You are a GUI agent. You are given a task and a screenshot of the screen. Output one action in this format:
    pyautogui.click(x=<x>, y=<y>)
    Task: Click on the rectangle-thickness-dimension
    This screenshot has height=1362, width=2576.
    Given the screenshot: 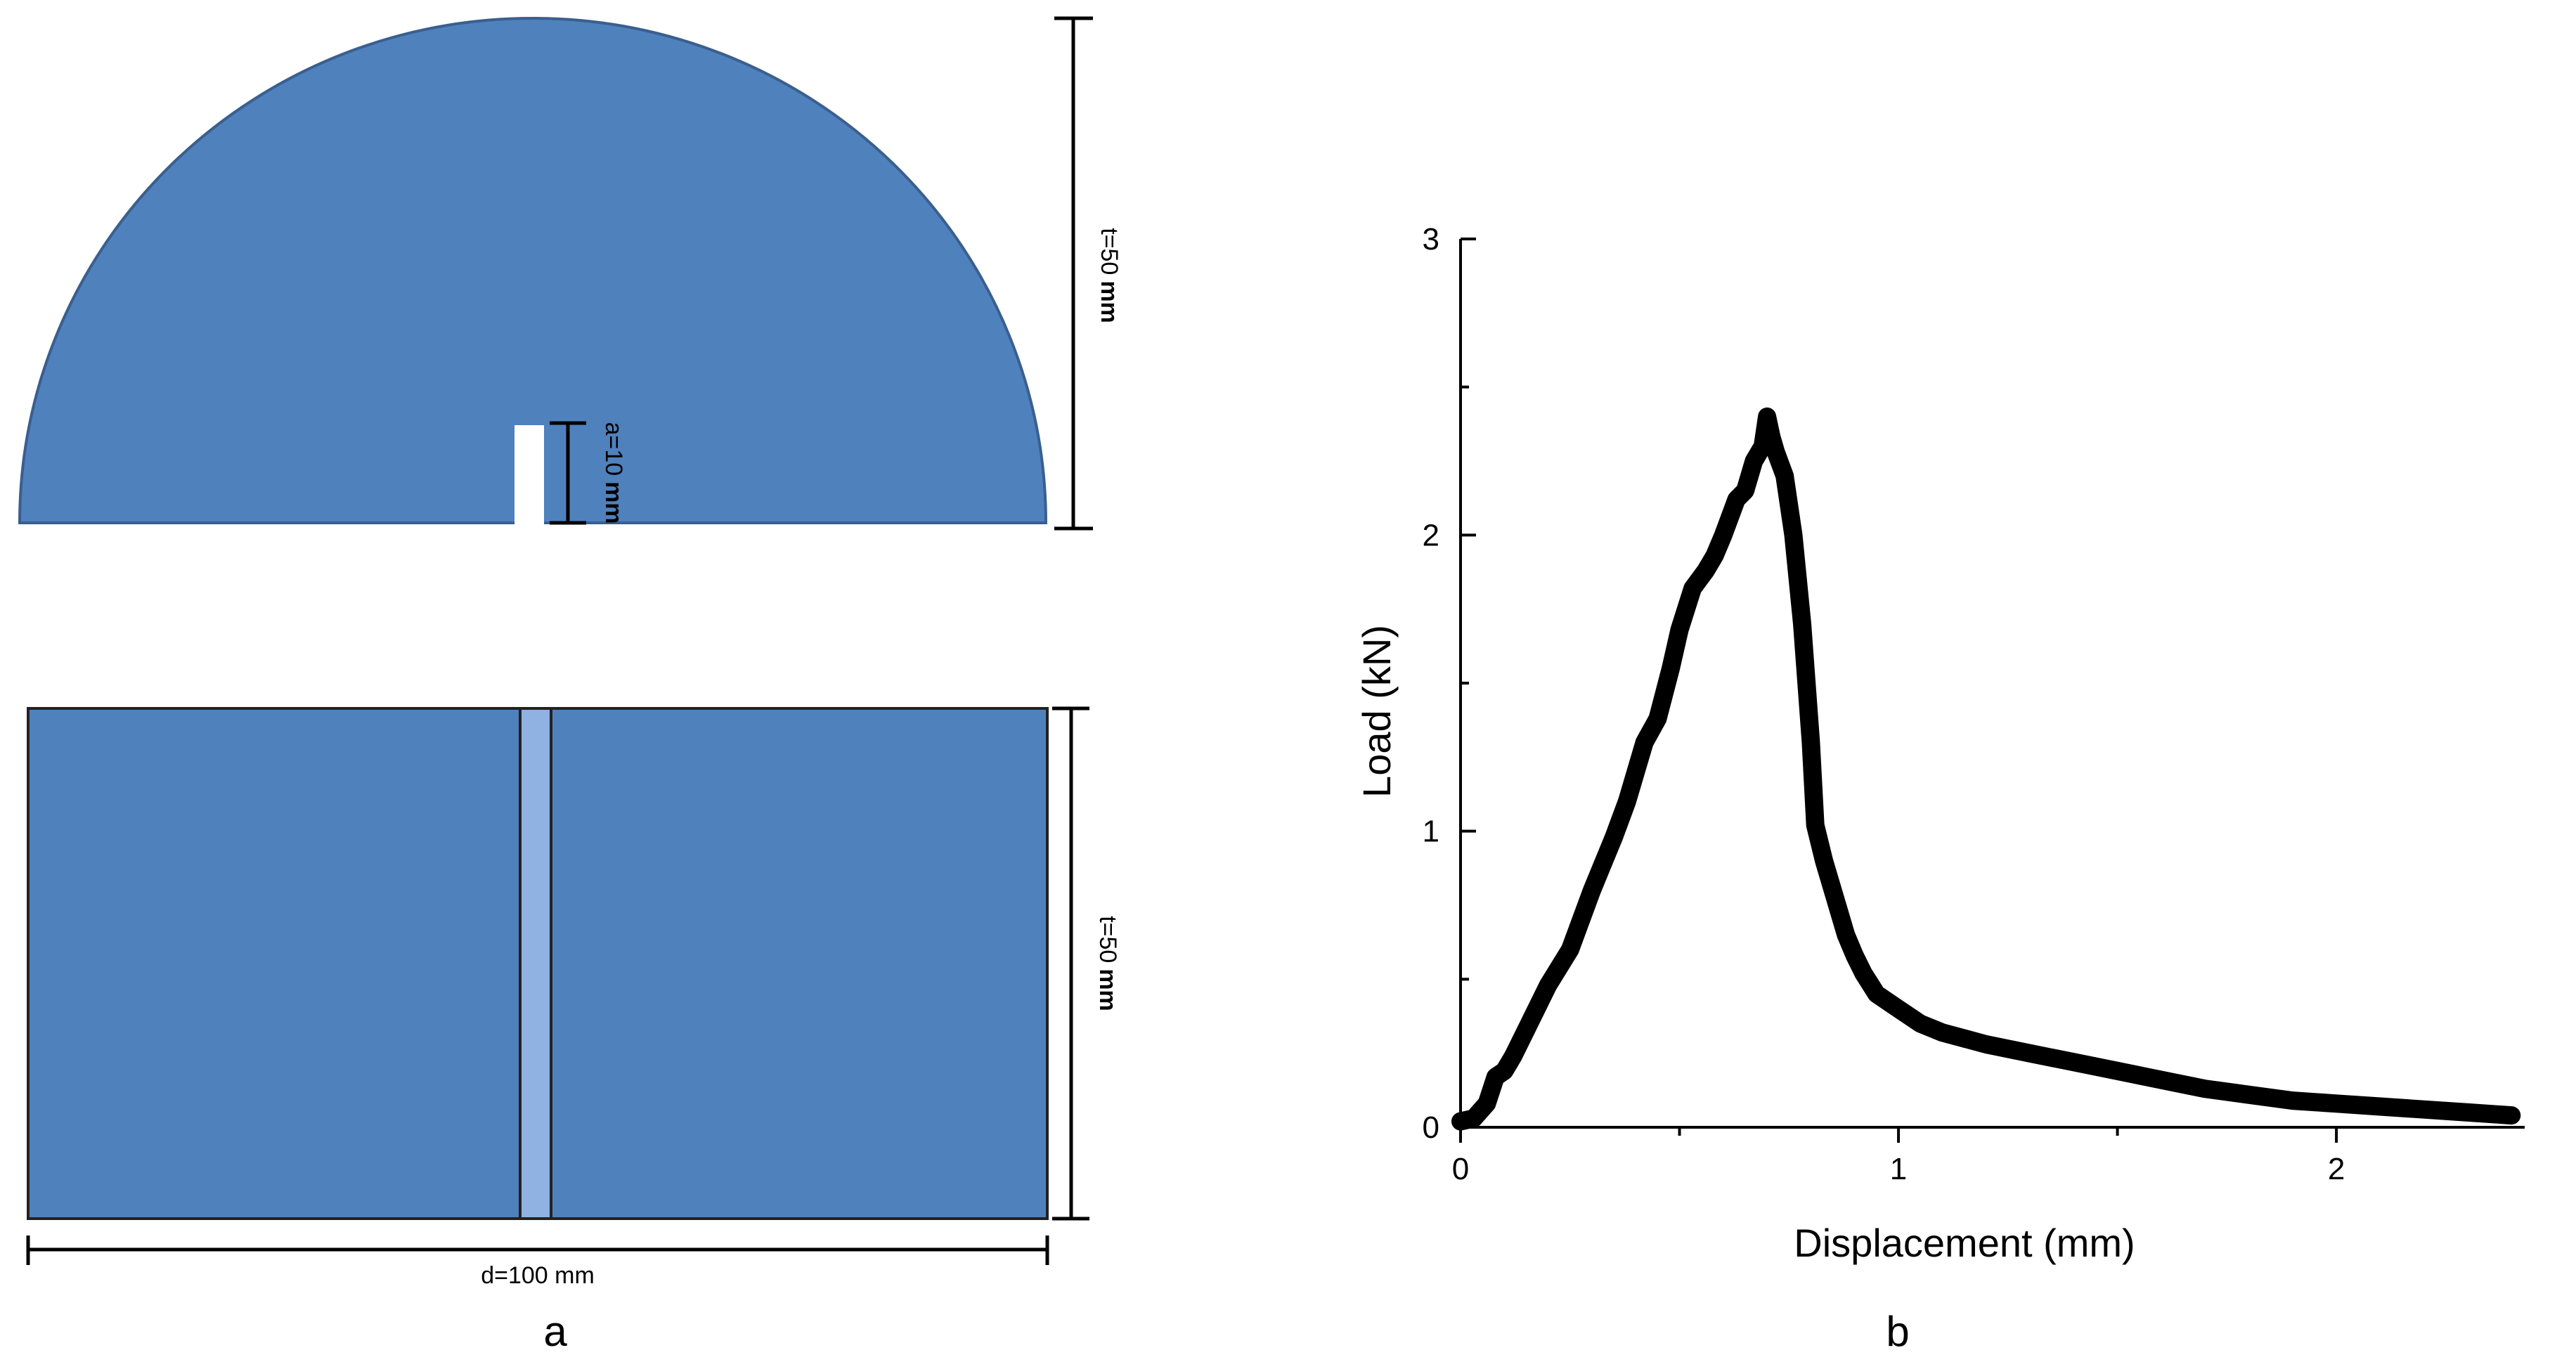 What is the action you would take?
    pyautogui.click(x=1071, y=963)
    